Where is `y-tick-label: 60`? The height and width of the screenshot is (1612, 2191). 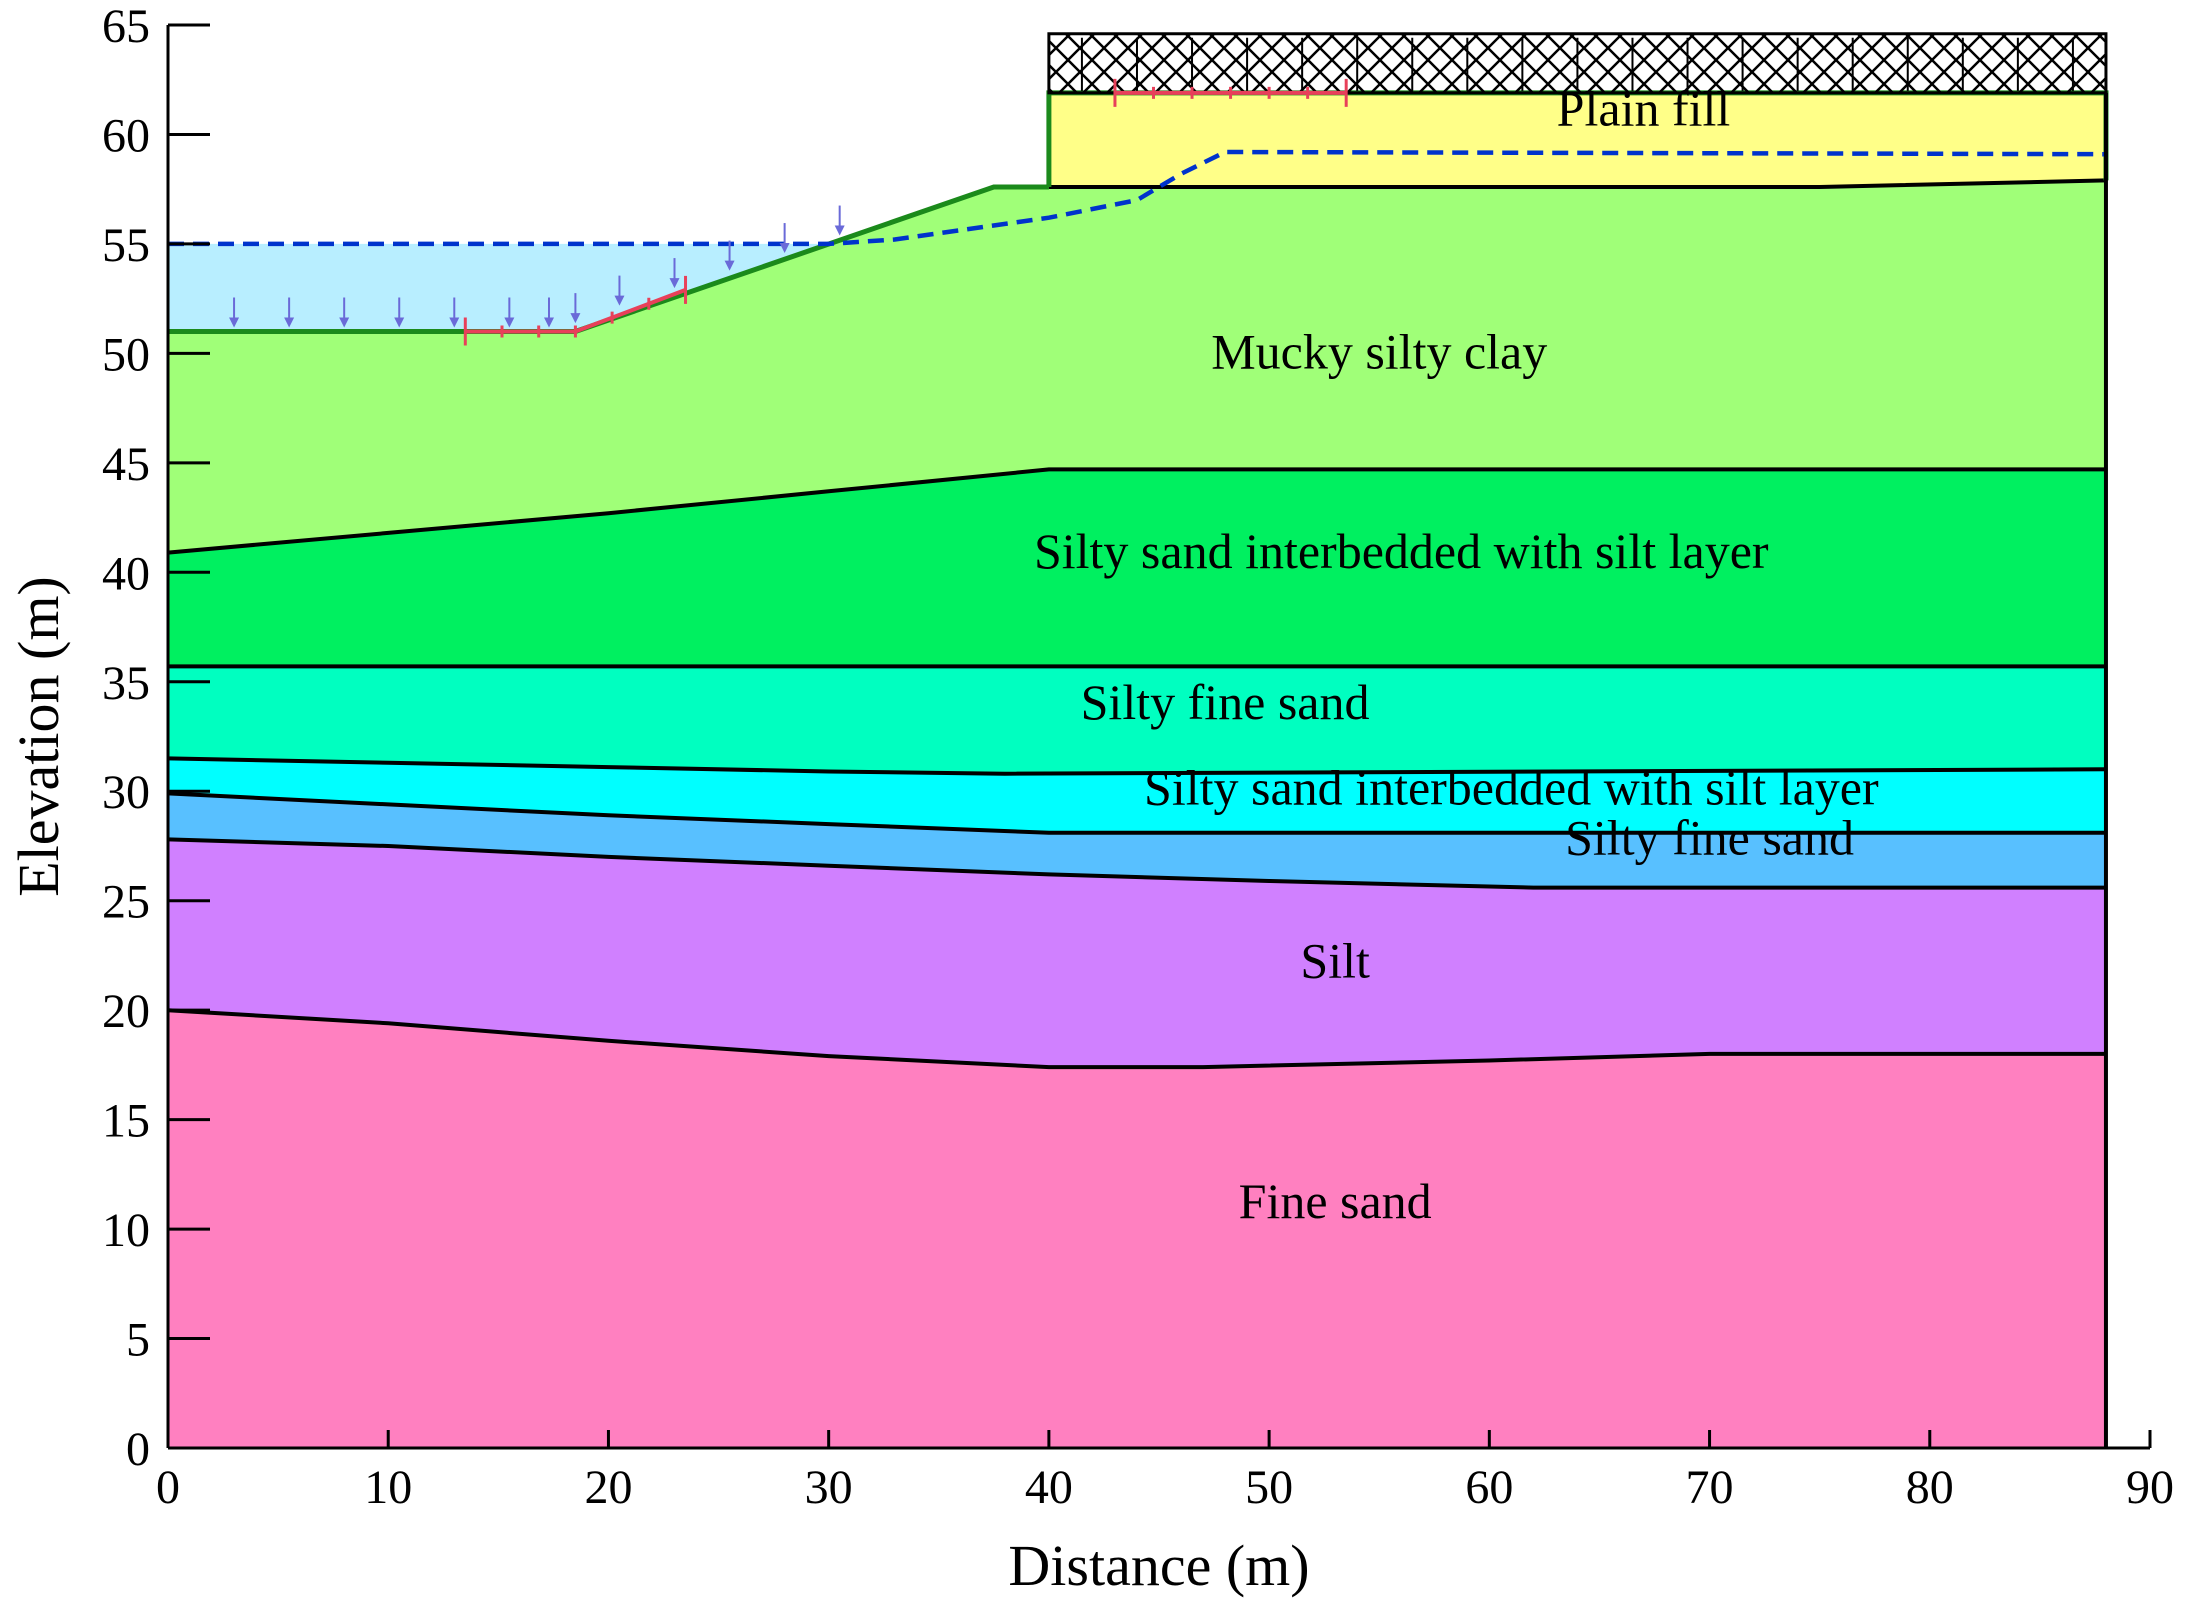
y-tick-label: 60 is located at coordinates (126, 135).